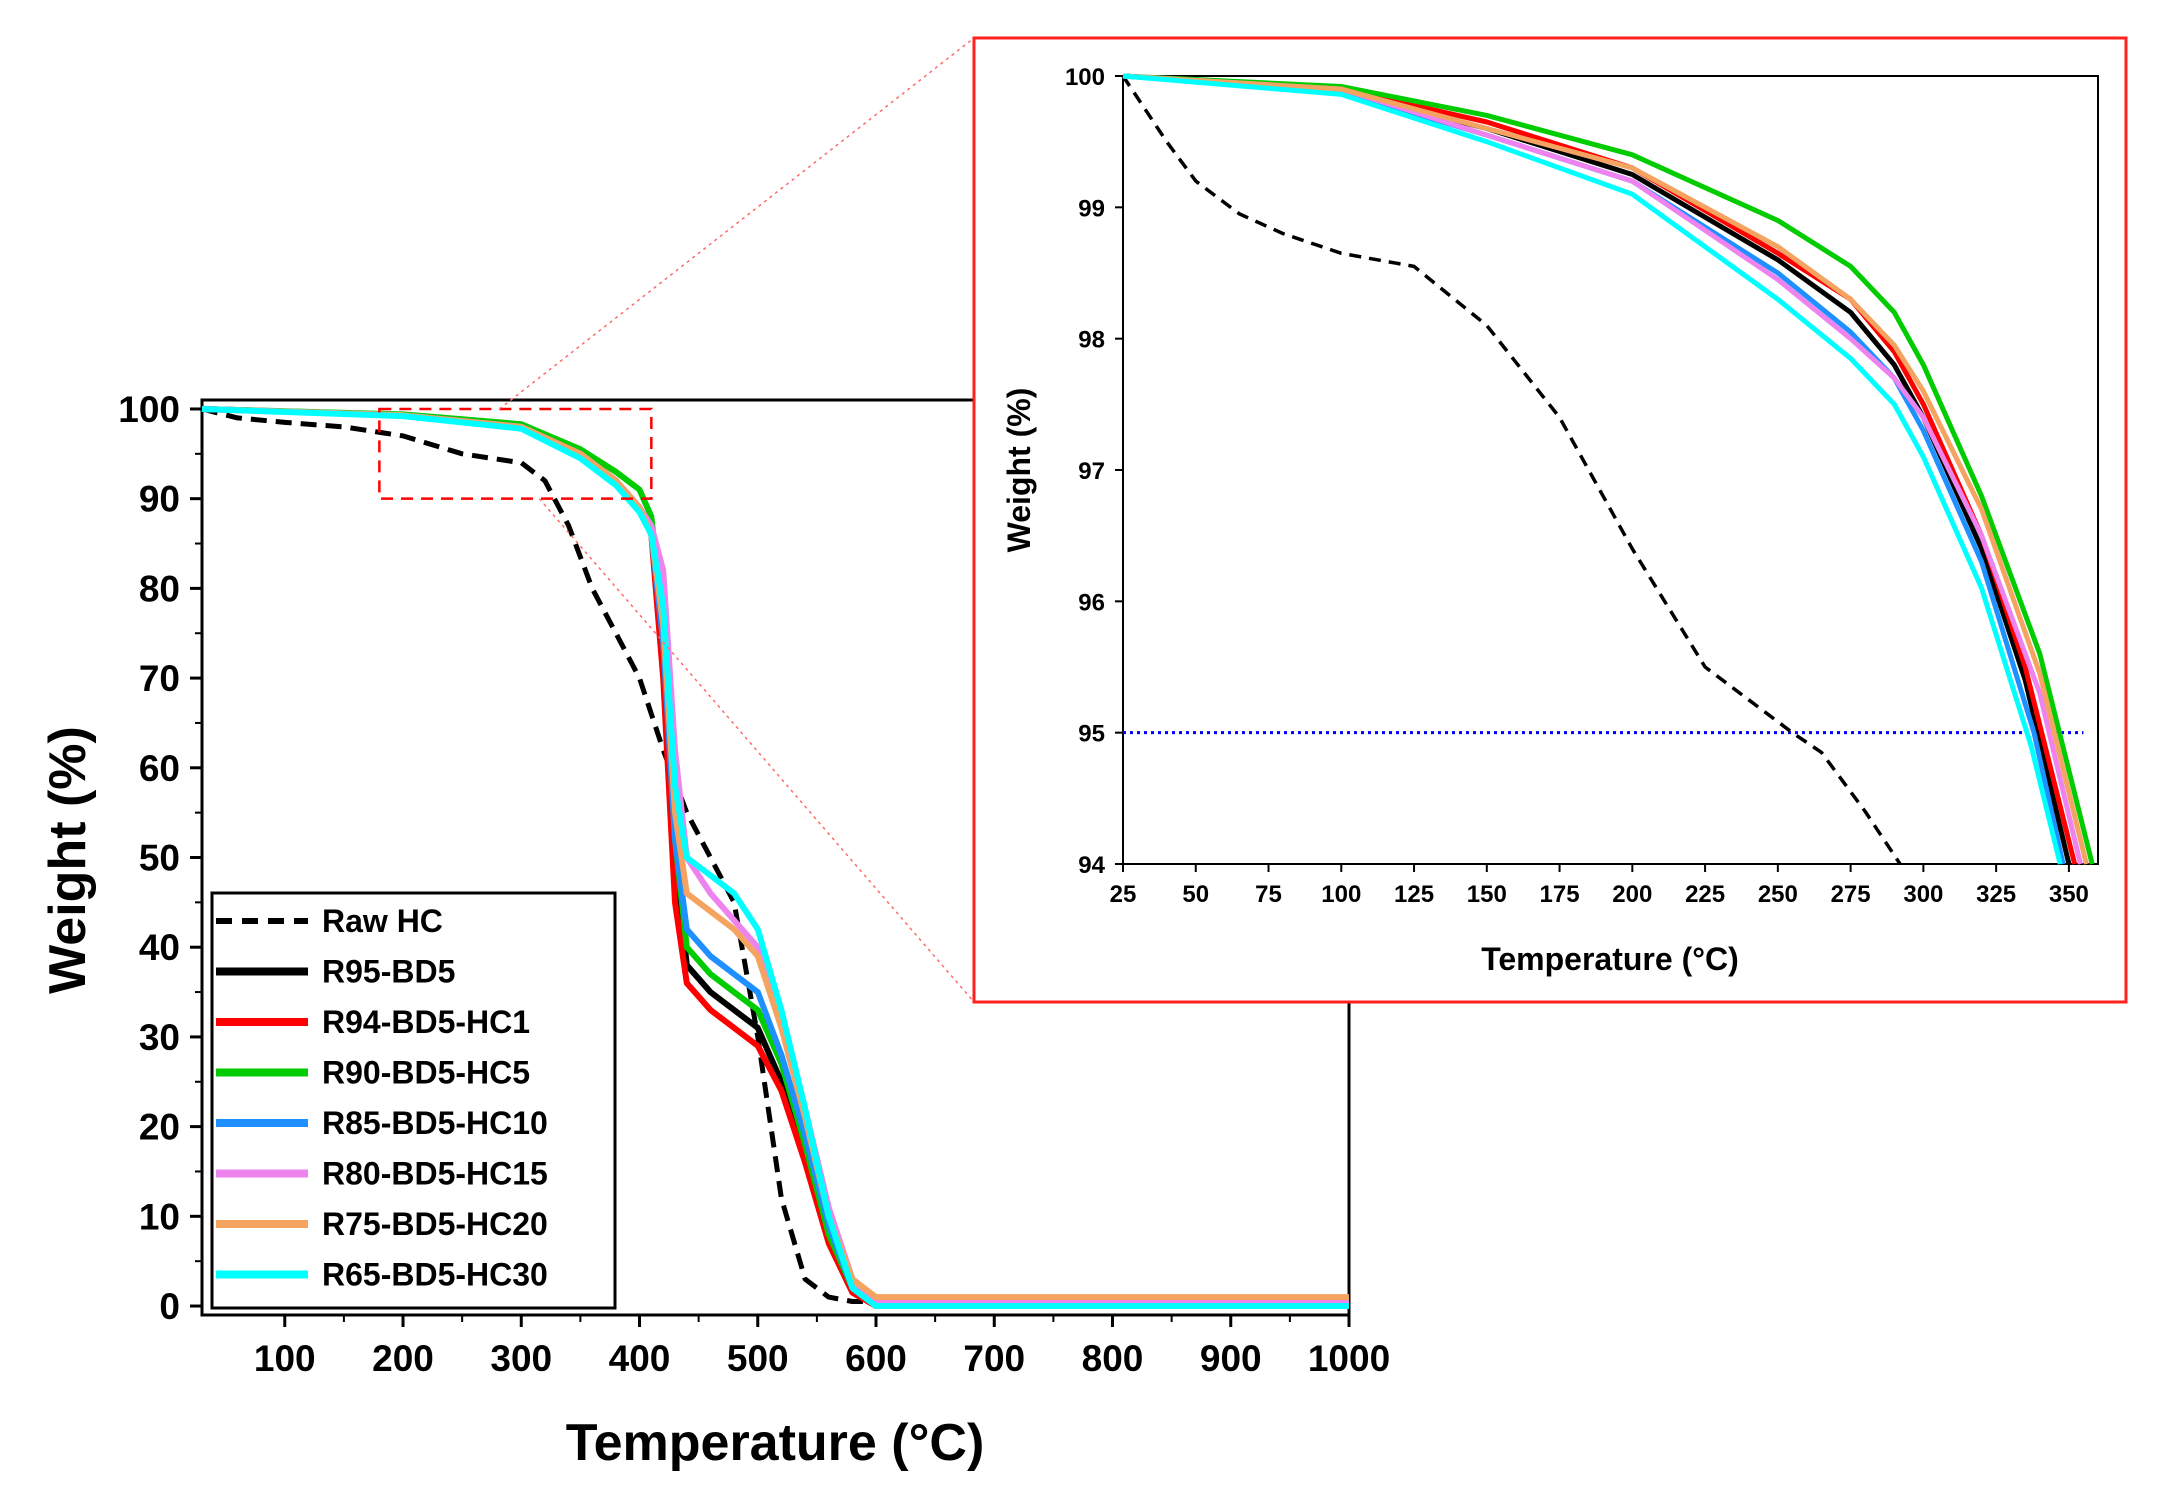 This screenshot has height=1507, width=2157. What do you see at coordinates (159, 768) in the screenshot?
I see `main-y-tick-label: 60` at bounding box center [159, 768].